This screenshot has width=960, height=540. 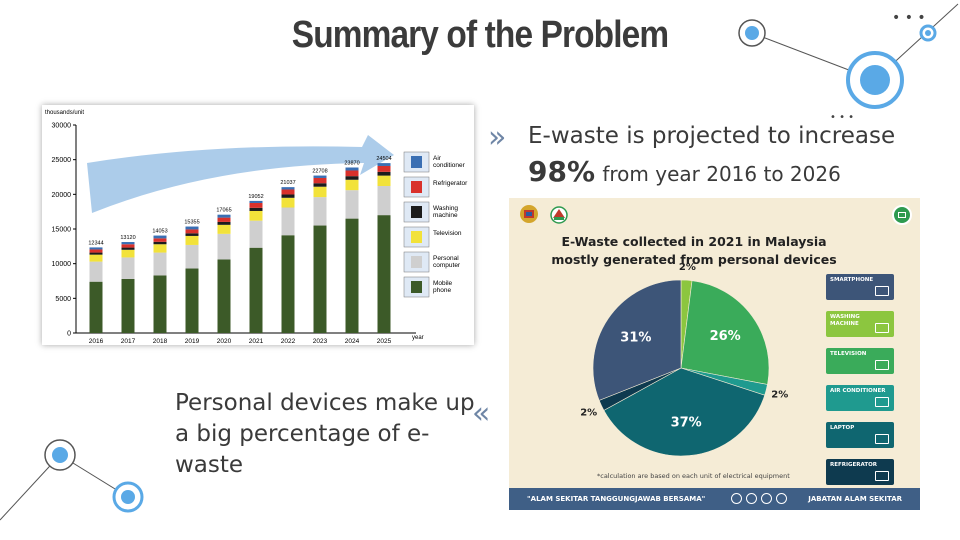 What do you see at coordinates (96, 341) in the screenshot?
I see `x-tick-label: 2016` at bounding box center [96, 341].